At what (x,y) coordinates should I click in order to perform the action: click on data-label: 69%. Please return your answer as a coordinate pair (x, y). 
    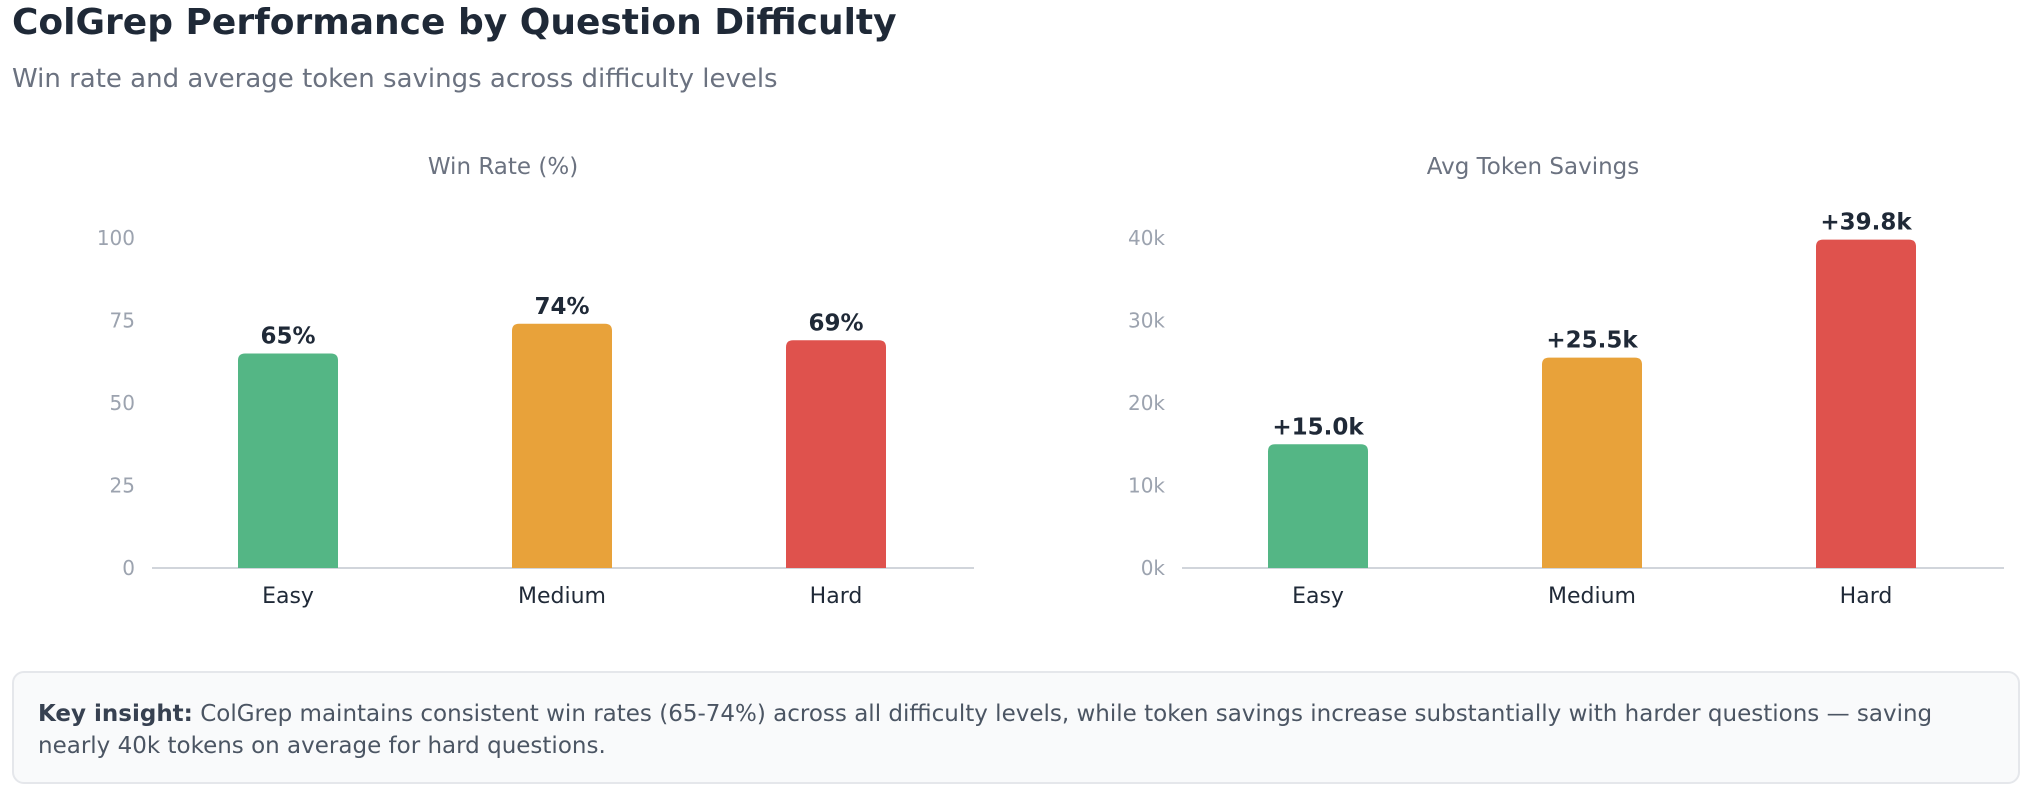
    Looking at the image, I should click on (835, 323).